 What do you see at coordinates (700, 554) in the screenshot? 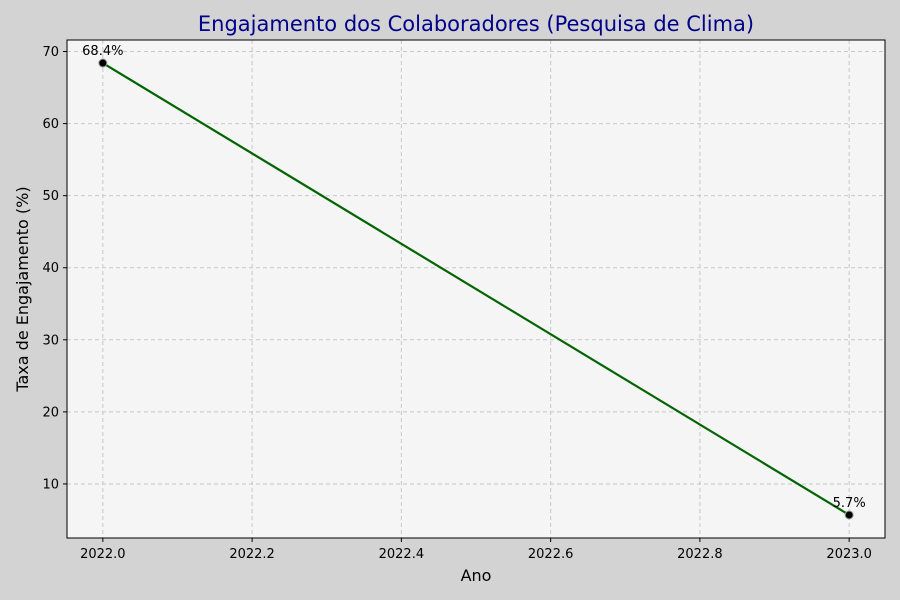
I see `x-tick-label: 2022.8` at bounding box center [700, 554].